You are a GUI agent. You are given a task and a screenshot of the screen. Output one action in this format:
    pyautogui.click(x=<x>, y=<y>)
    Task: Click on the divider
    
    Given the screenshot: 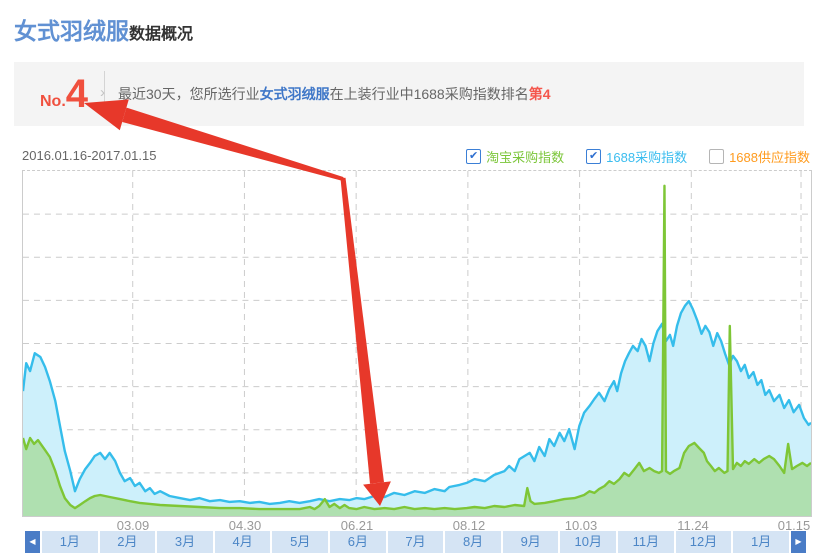 What is the action you would take?
    pyautogui.click(x=104, y=94)
    